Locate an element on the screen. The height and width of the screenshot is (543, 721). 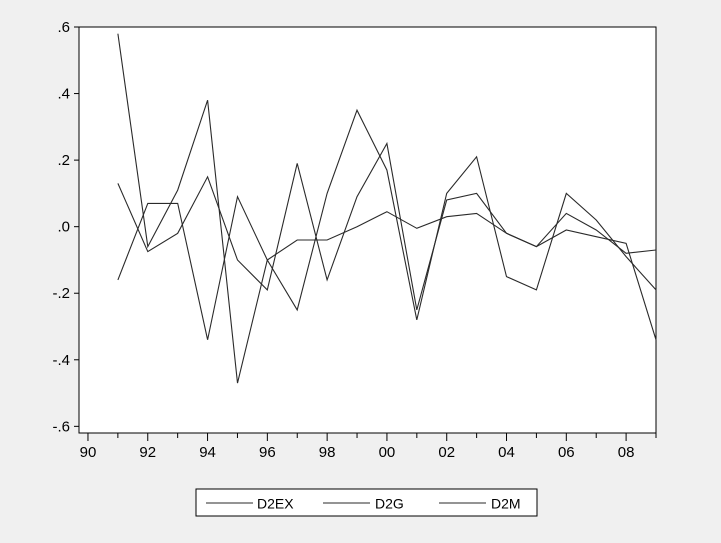
x-tick-label: 96 is located at coordinates (267, 452).